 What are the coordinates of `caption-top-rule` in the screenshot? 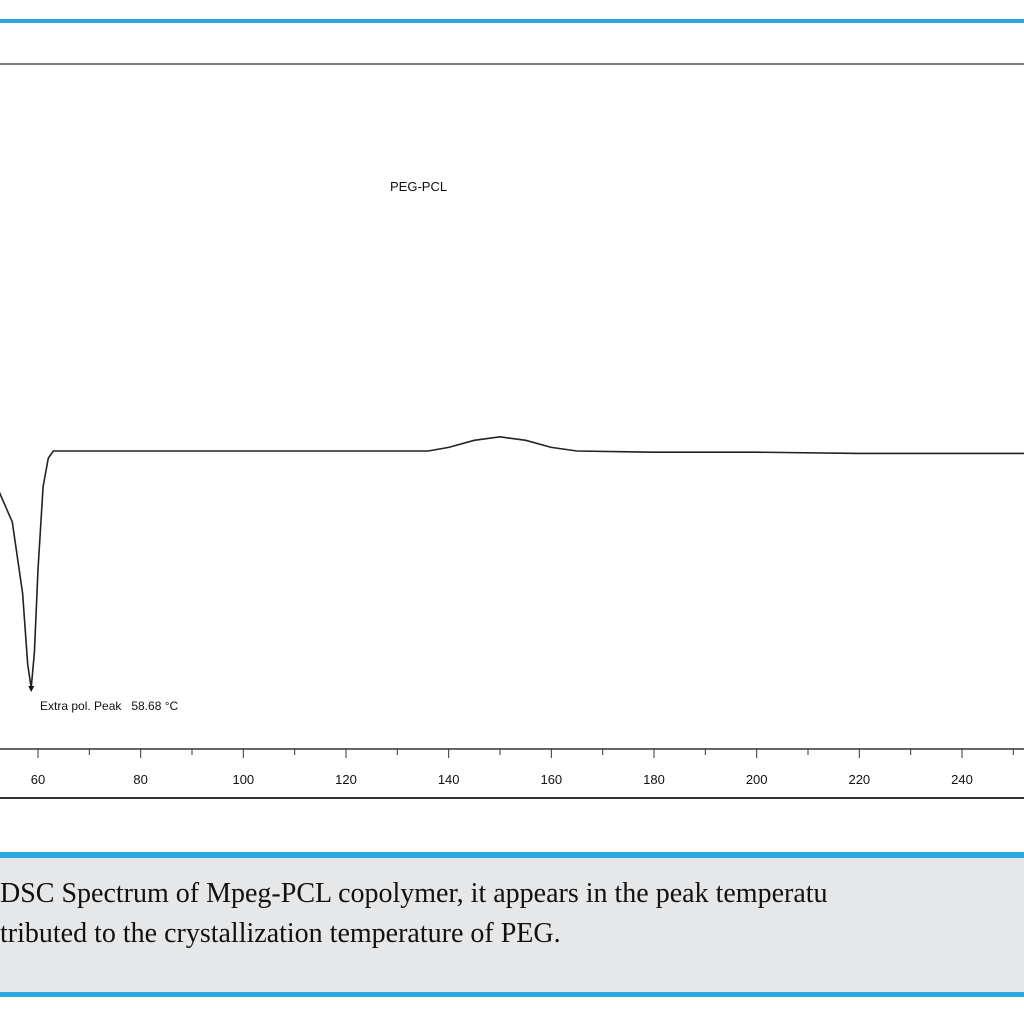 It's located at (512, 855).